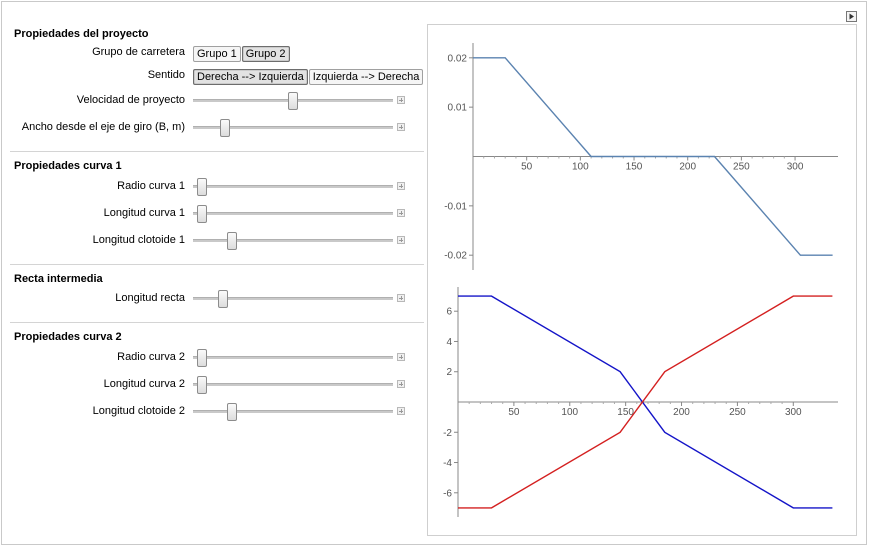 This screenshot has height=549, width=870. I want to click on clotoide1-slider, so click(293, 241).